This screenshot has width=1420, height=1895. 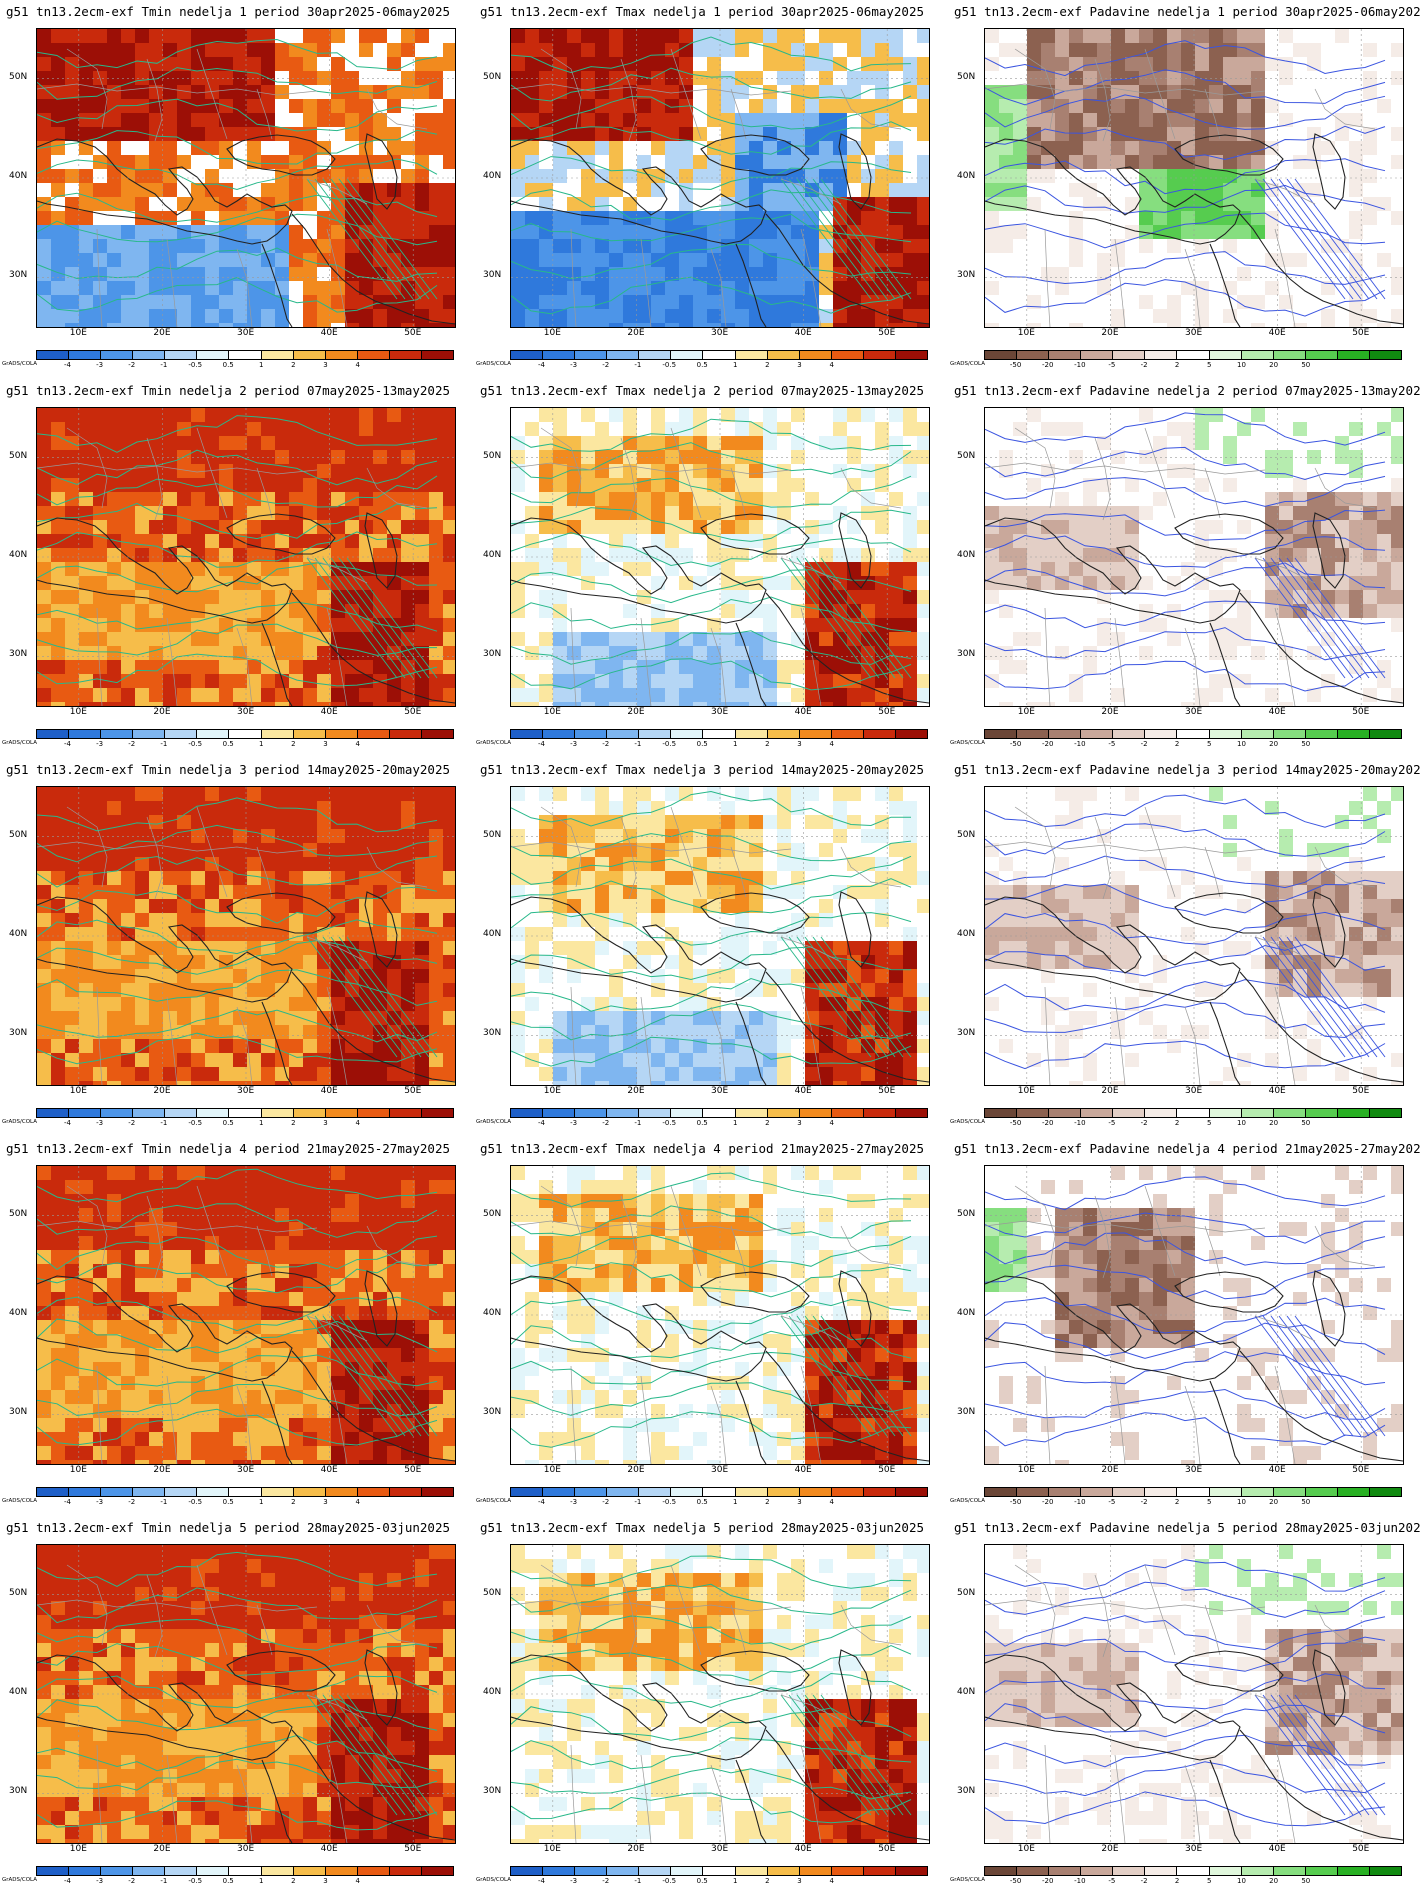 What do you see at coordinates (735, 365) in the screenshot?
I see `colorbar-tick-label: 1` at bounding box center [735, 365].